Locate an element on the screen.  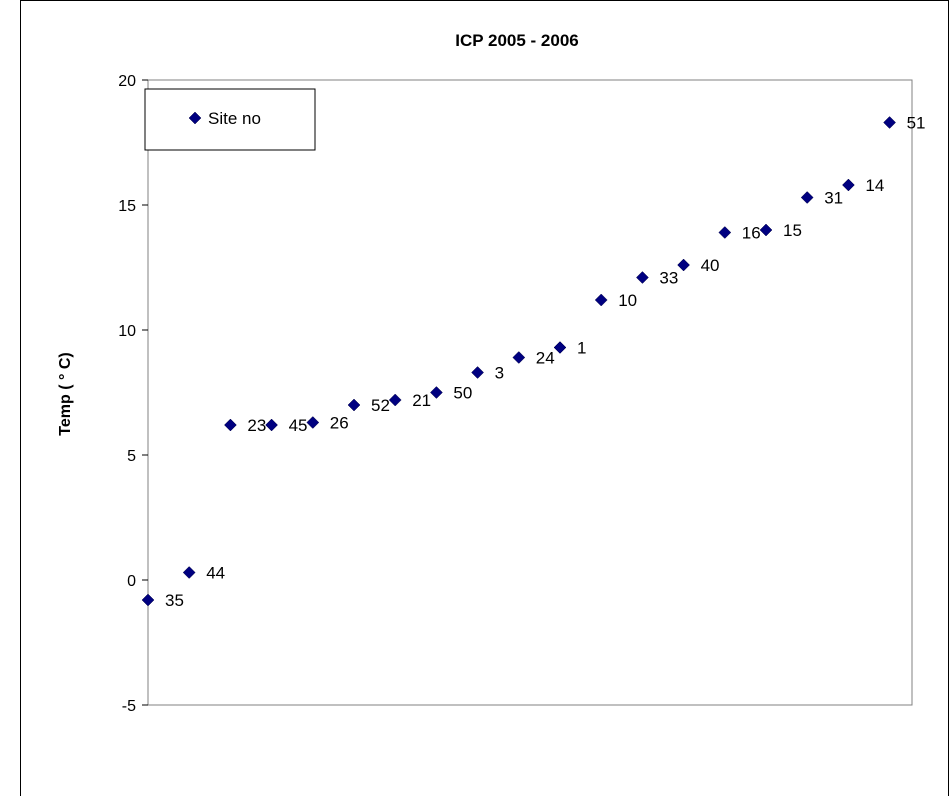
data-label: 33 is located at coordinates (668, 278).